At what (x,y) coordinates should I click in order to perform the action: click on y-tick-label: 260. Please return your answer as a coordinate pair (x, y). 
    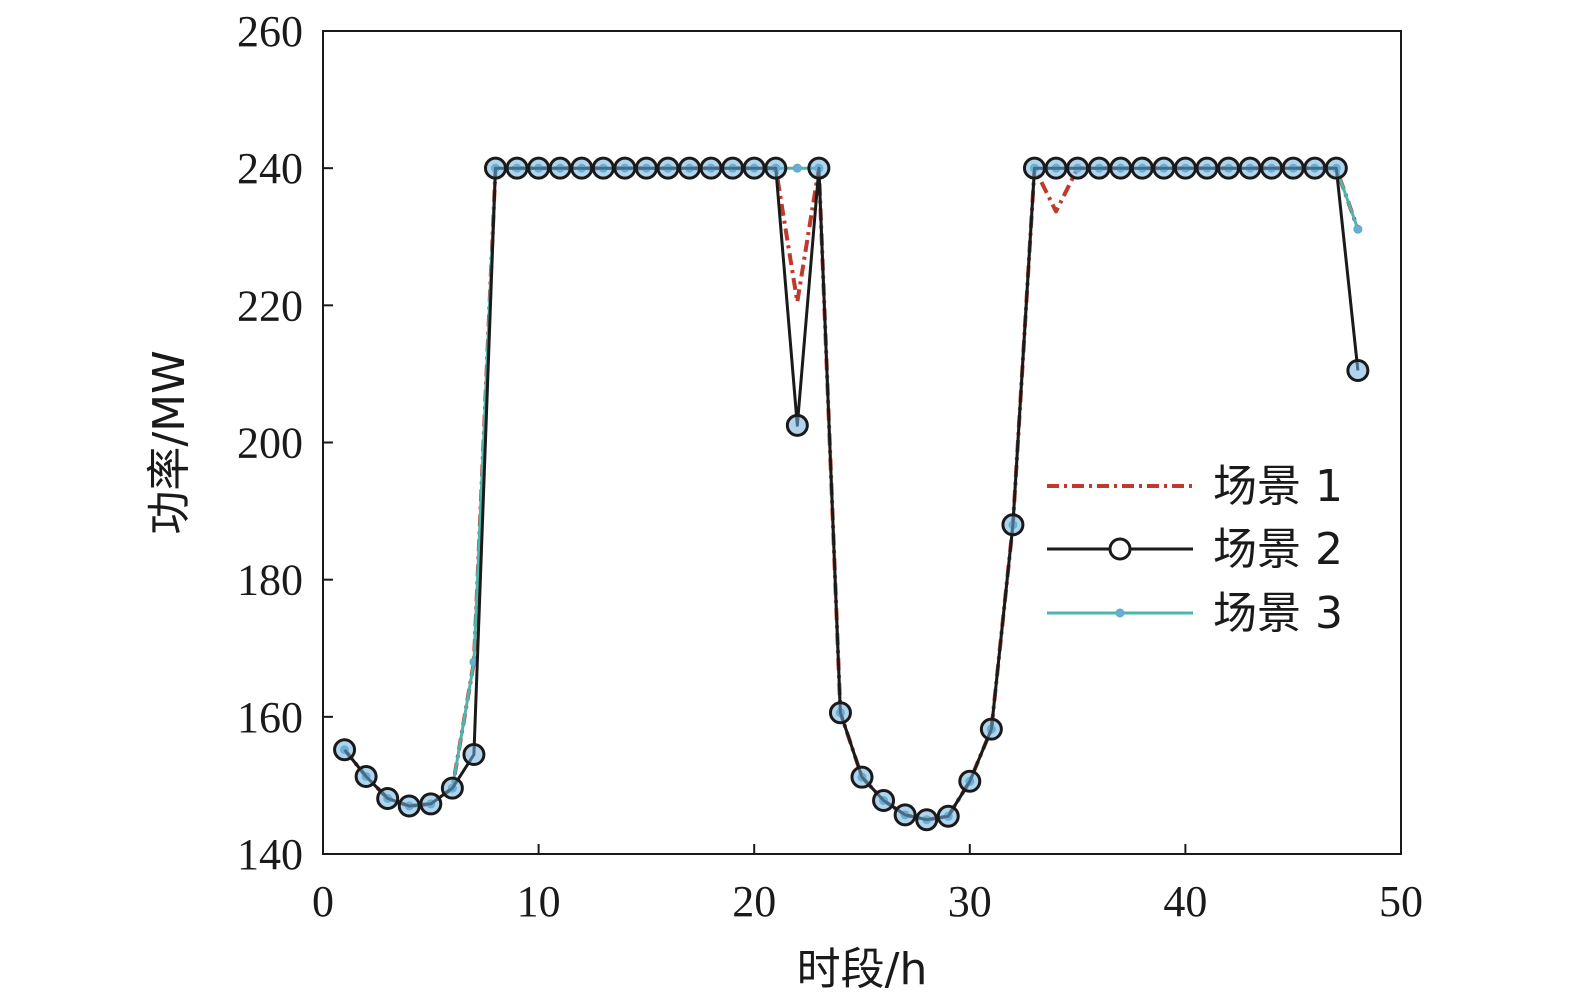
    Looking at the image, I should click on (270, 31).